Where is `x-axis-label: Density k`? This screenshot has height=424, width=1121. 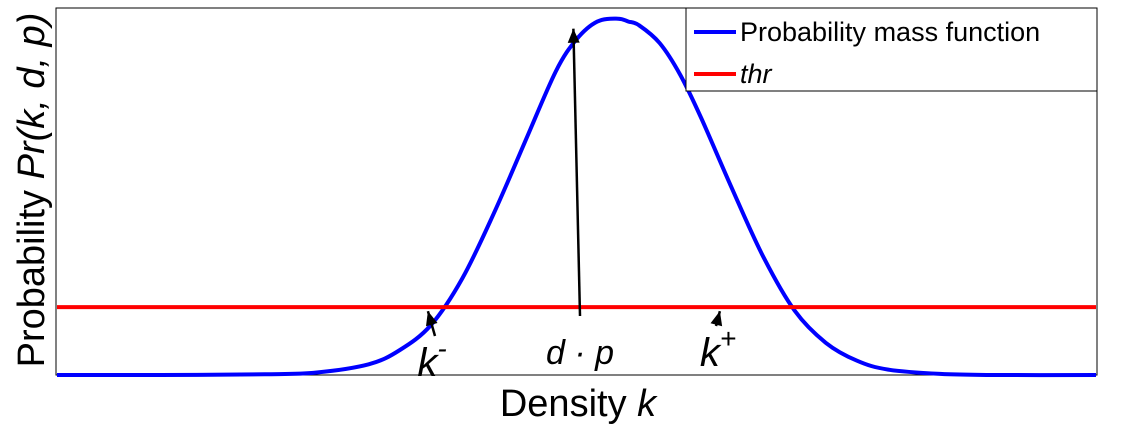
x-axis-label: Density k is located at coordinates (579, 403).